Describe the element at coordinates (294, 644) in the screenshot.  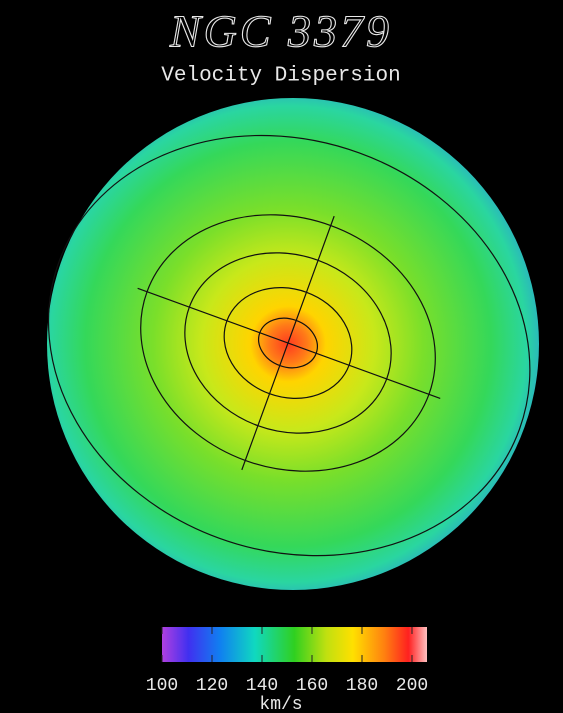
I see `colorbar` at that location.